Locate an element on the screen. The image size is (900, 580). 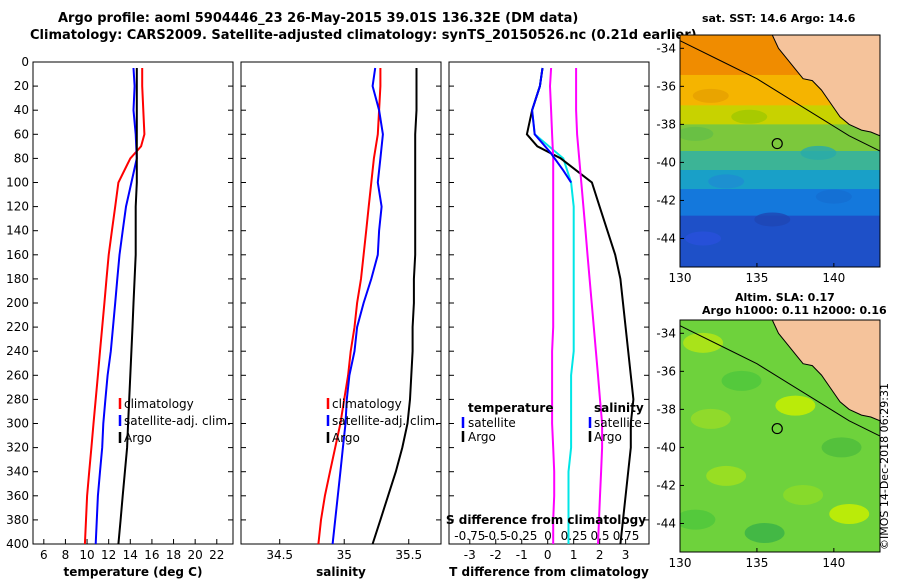
s-tick-label: 0.5 is located at coordinates (599, 536).